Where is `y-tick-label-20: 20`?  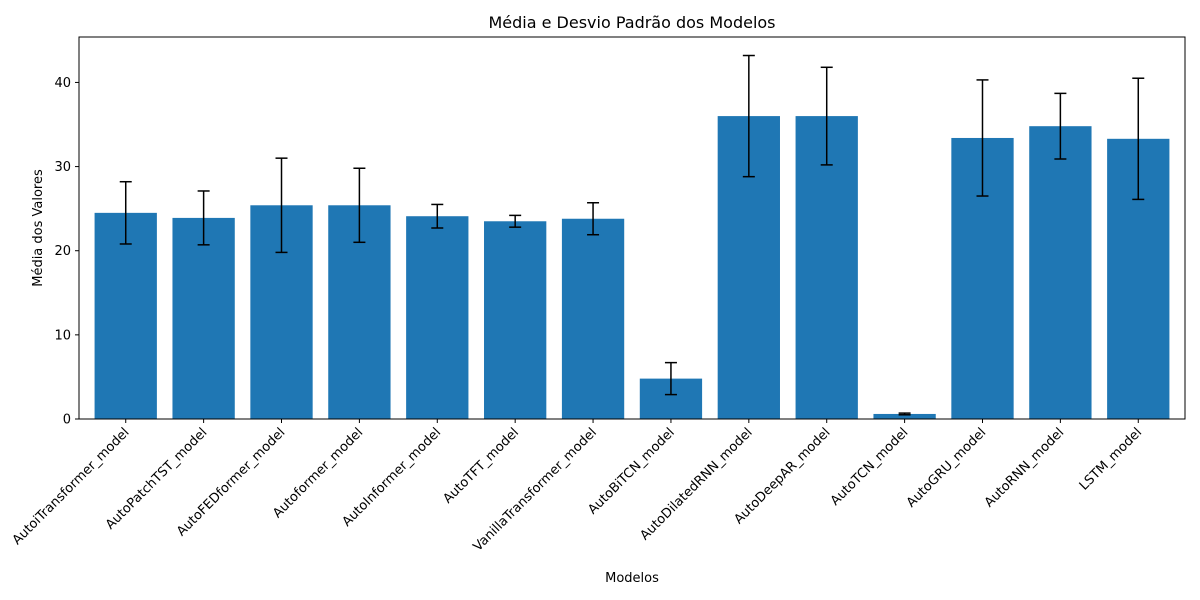
y-tick-label-20: 20 is located at coordinates (62, 251).